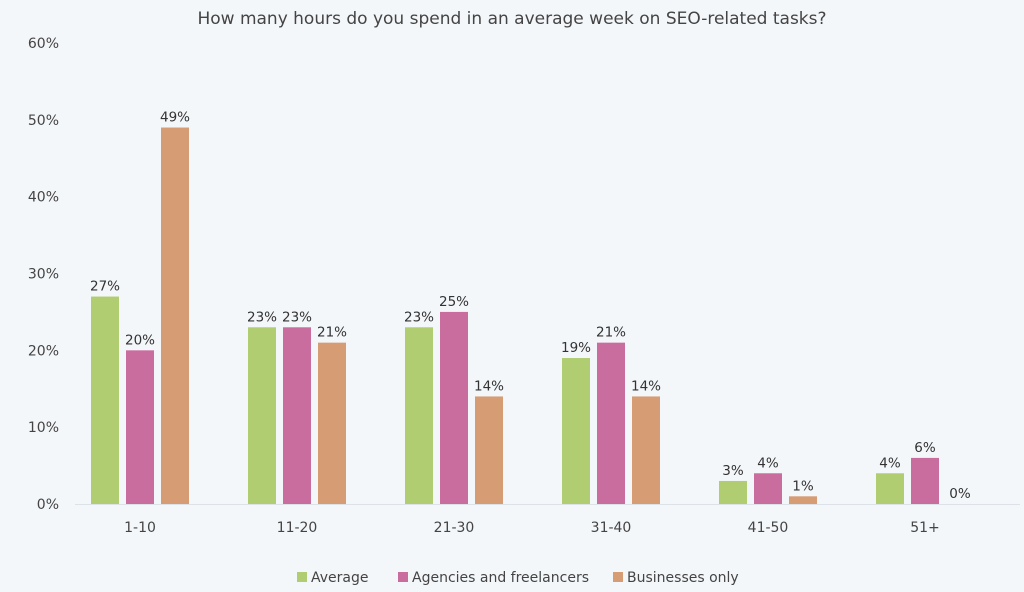  What do you see at coordinates (611, 528) in the screenshot?
I see `x-tick-label: 31-40` at bounding box center [611, 528].